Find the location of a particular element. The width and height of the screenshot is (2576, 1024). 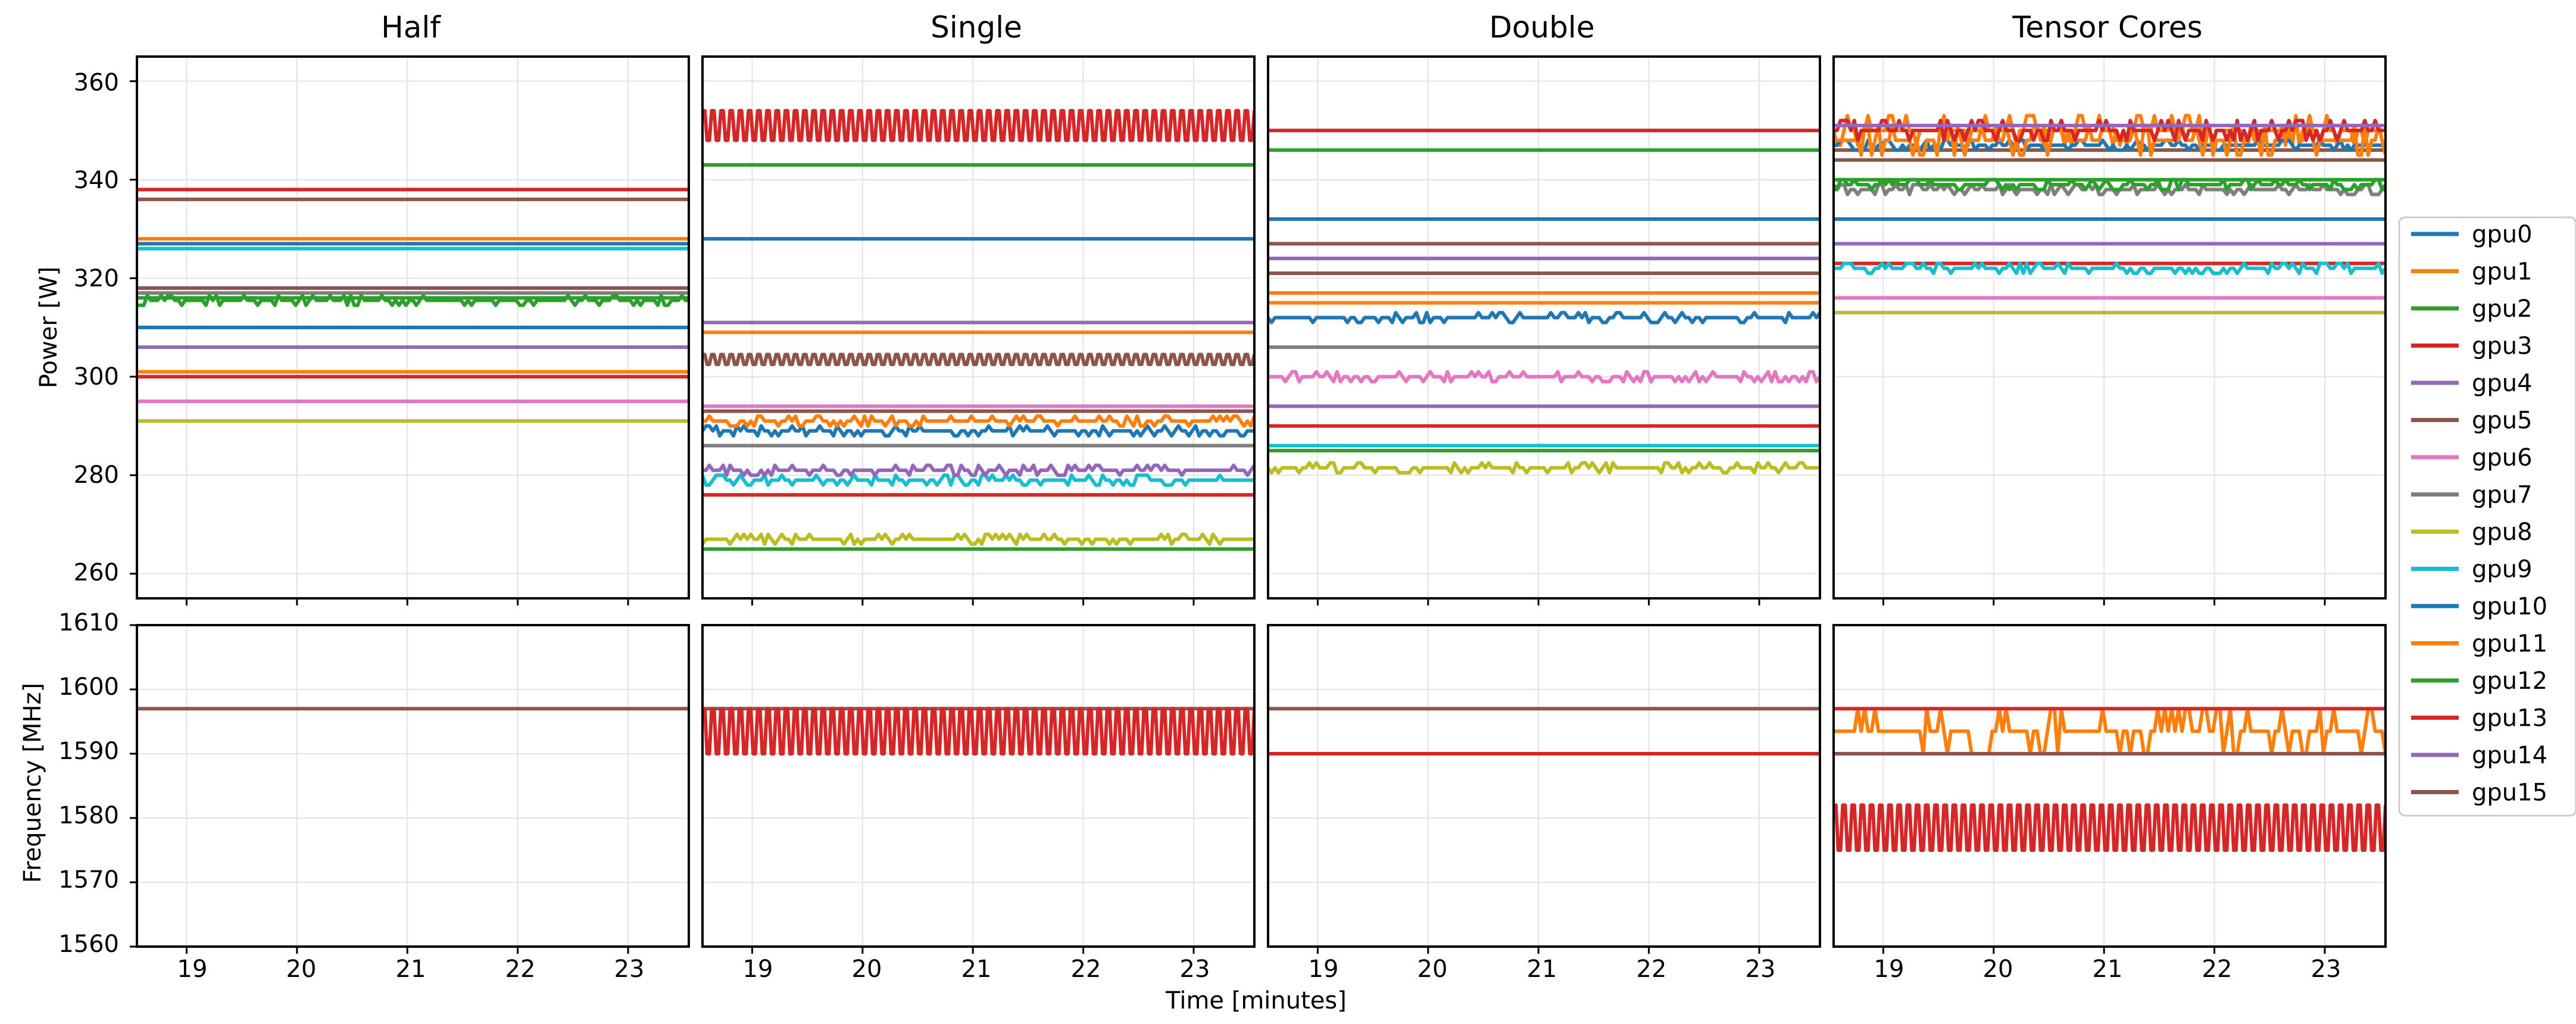

legend-label: gpu3 is located at coordinates (2502, 346).